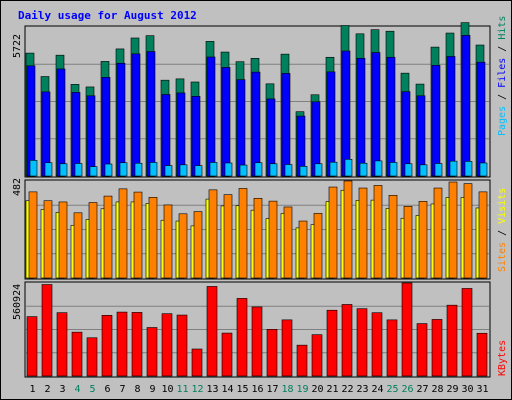  Describe the element at coordinates (137, 389) in the screenshot. I see `x-tick-label: 8` at that location.